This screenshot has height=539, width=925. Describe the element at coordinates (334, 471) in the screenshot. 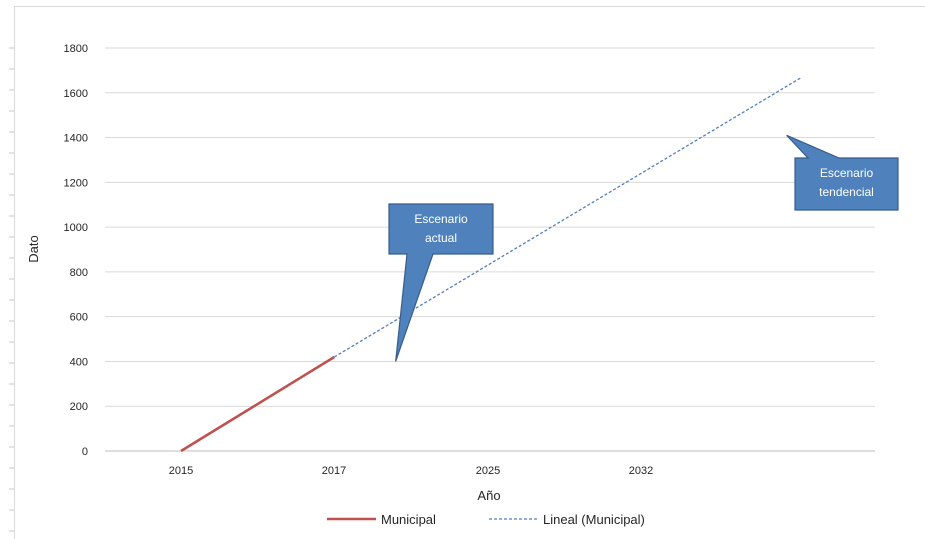

I see `x-tick-label: 2017` at that location.